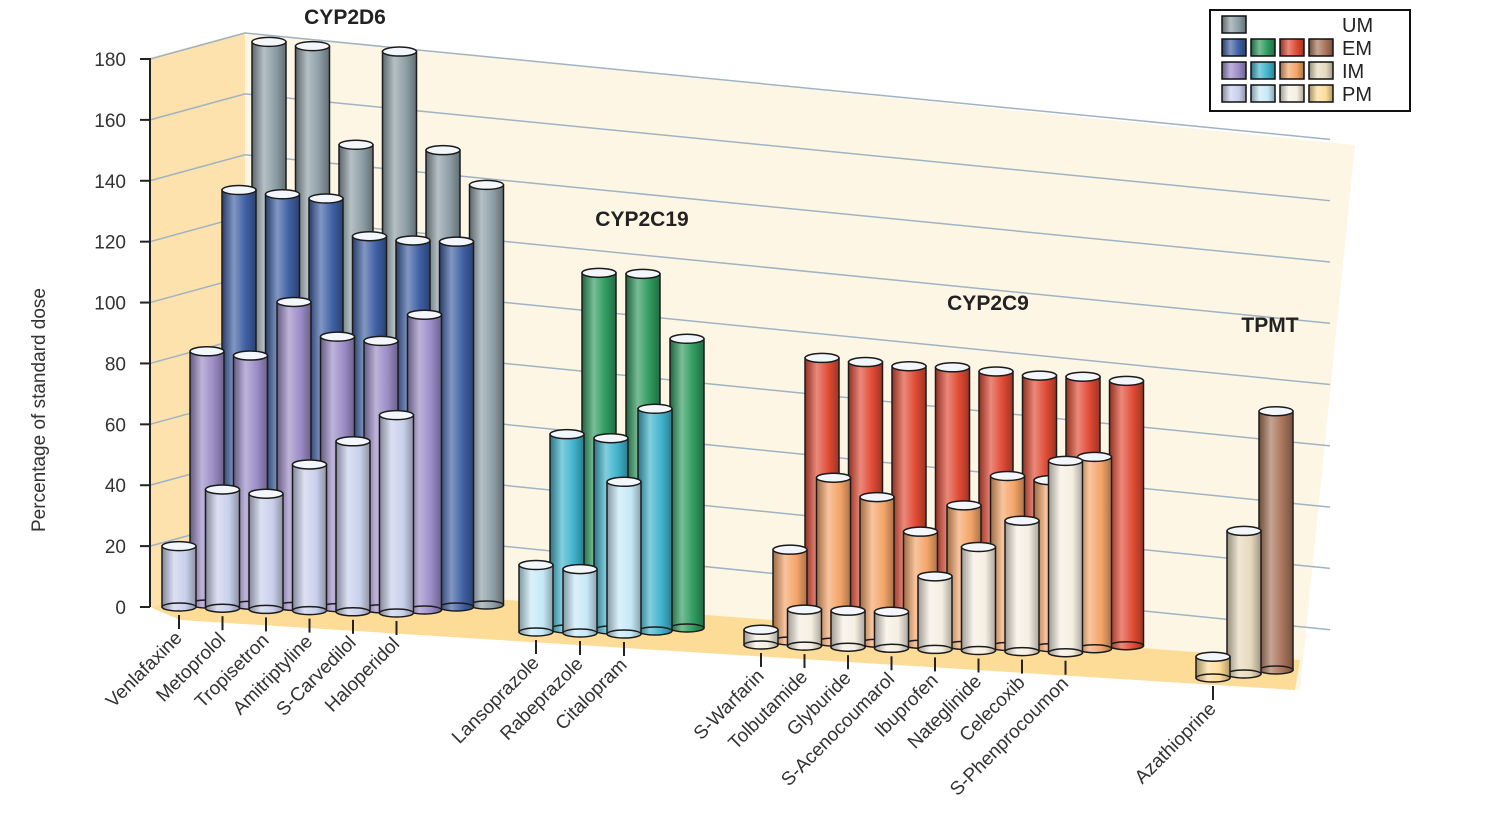 This screenshot has height=837, width=1511. Describe the element at coordinates (110, 304) in the screenshot. I see `y-tick-label: 100` at that location.